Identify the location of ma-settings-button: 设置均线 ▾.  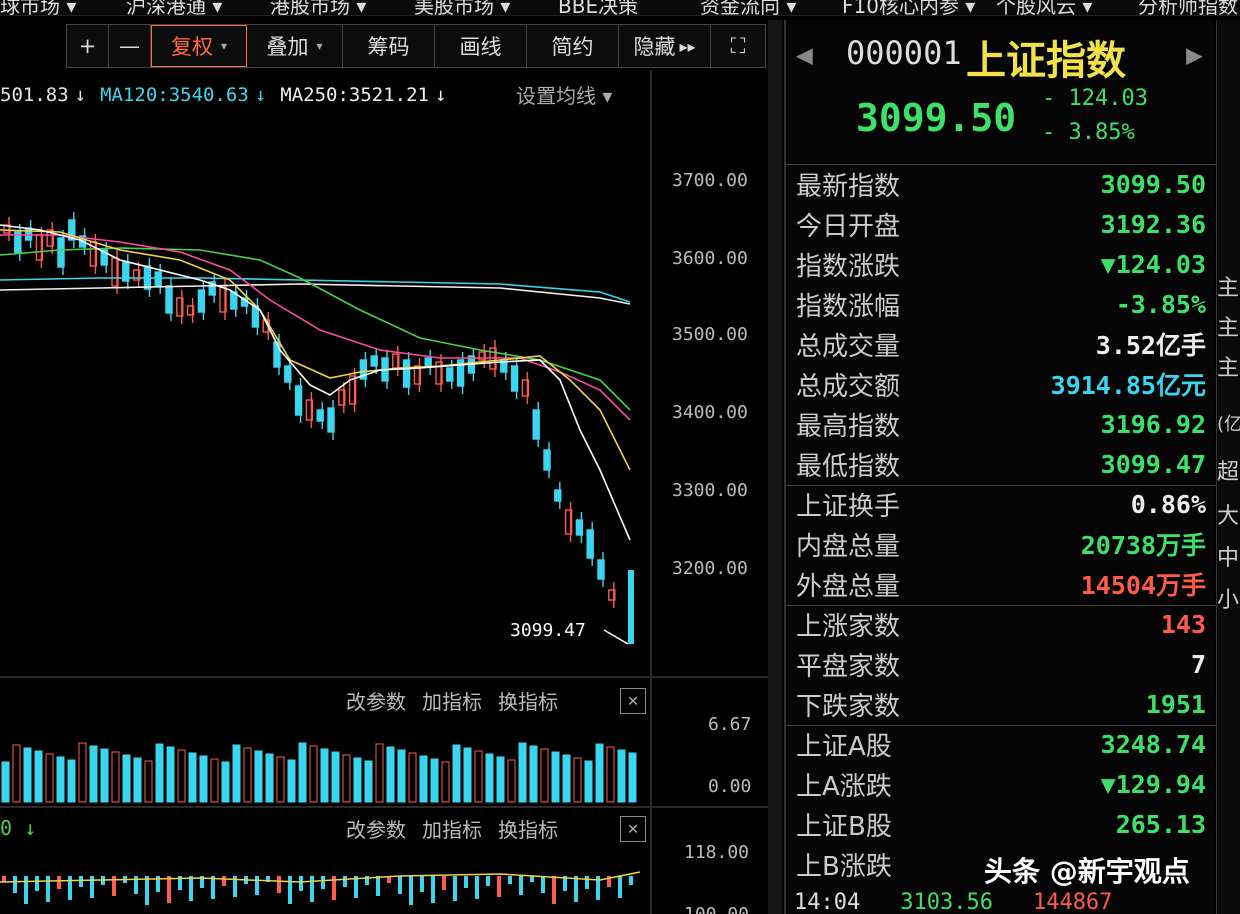
(564, 96).